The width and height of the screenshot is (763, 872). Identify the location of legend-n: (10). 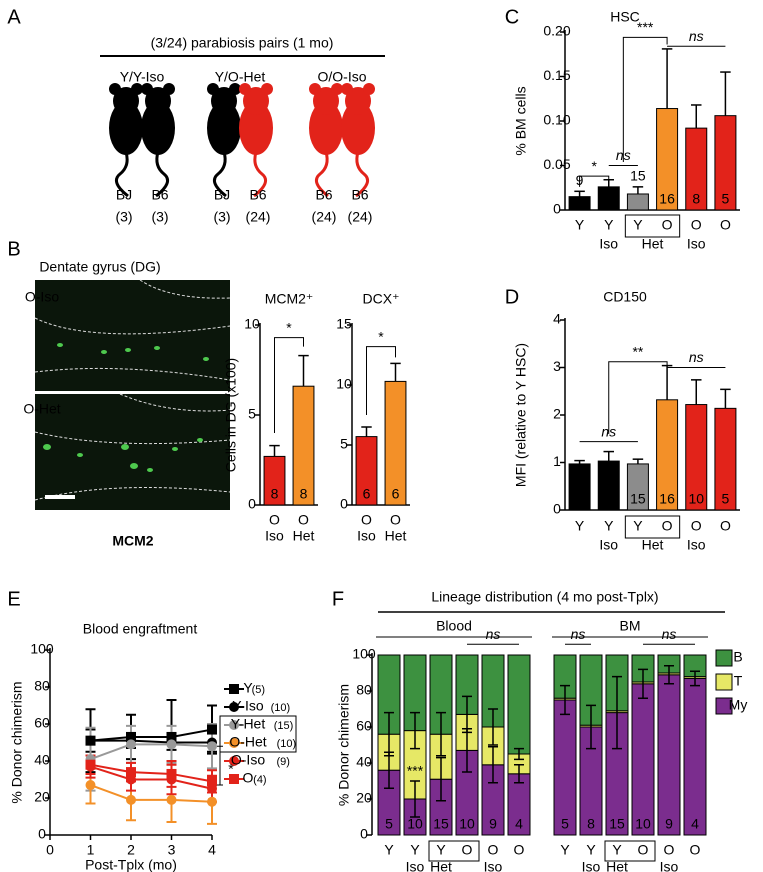
(287, 744).